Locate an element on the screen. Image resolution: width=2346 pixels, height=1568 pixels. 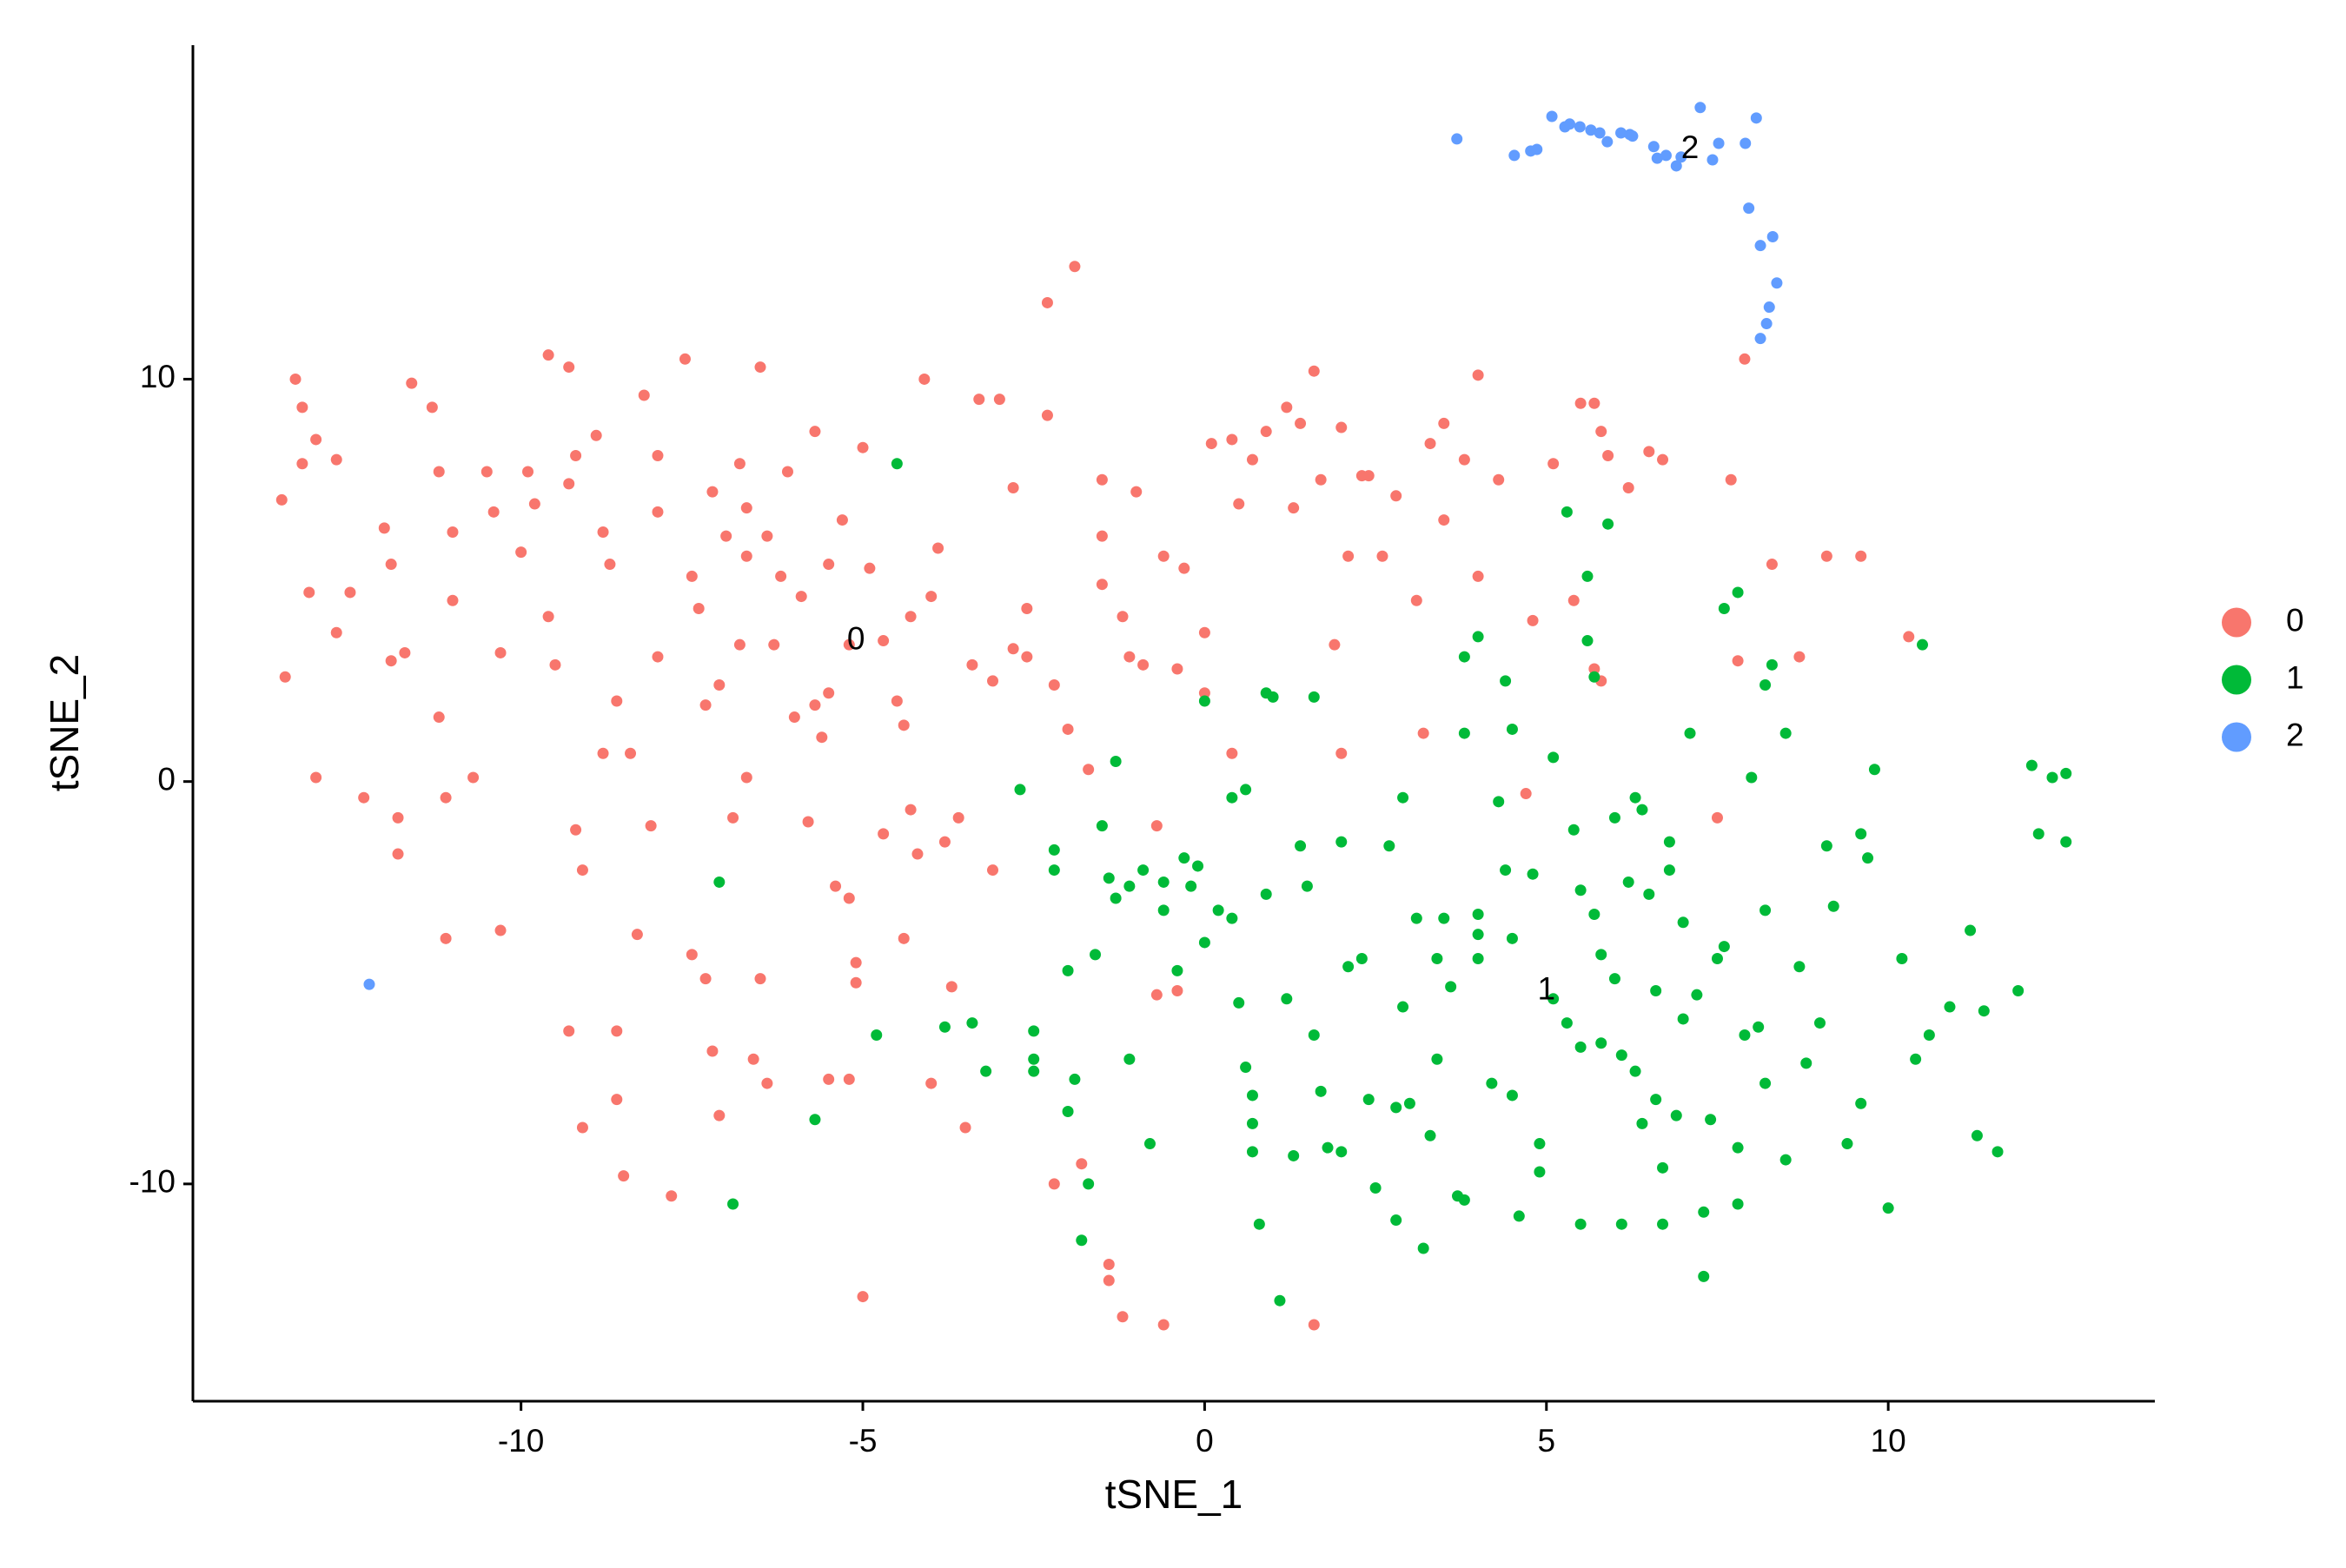
cluster-label: 0 is located at coordinates (856, 638).